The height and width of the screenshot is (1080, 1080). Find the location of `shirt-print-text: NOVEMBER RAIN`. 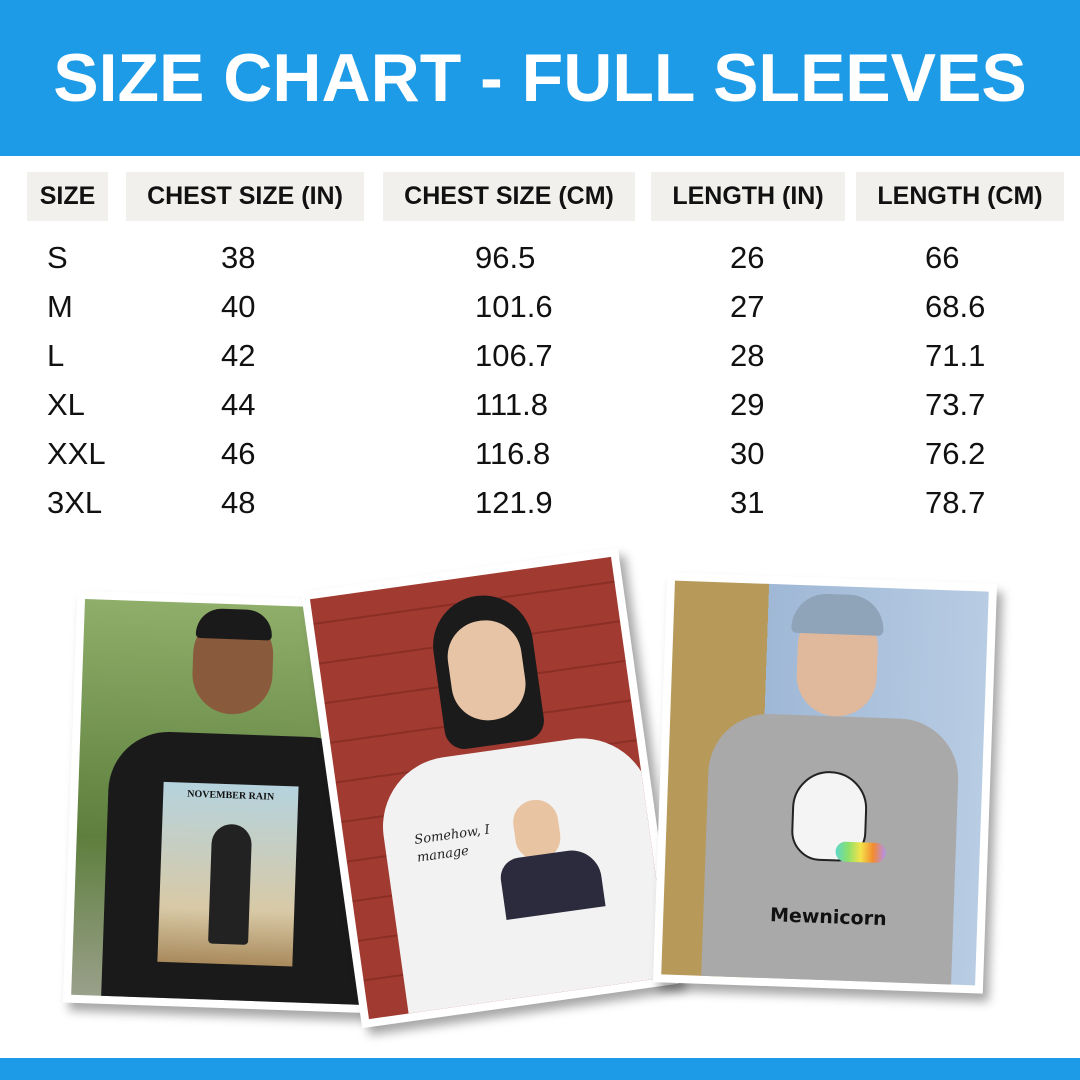

shirt-print-text: NOVEMBER RAIN is located at coordinates (231, 795).